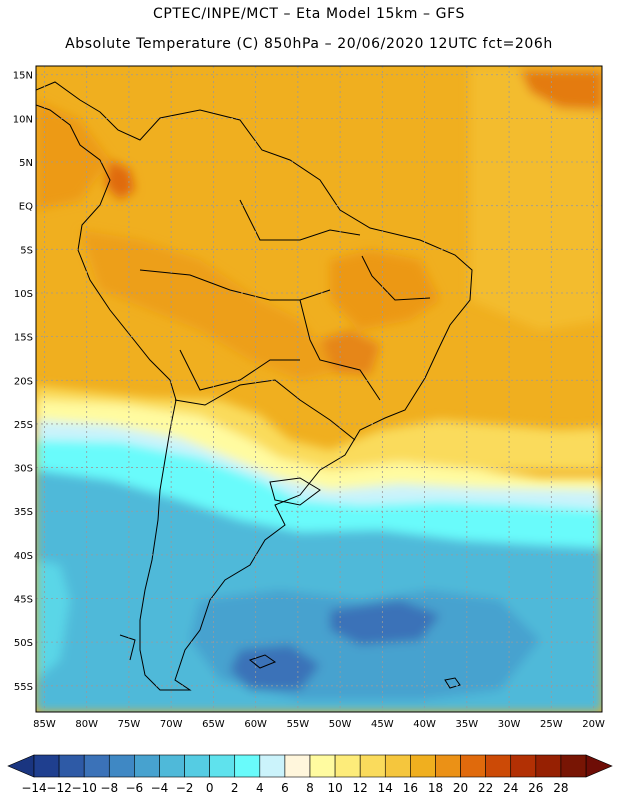 This screenshot has width=618, height=800. What do you see at coordinates (262, 661) in the screenshot?
I see `falkland-islands` at bounding box center [262, 661].